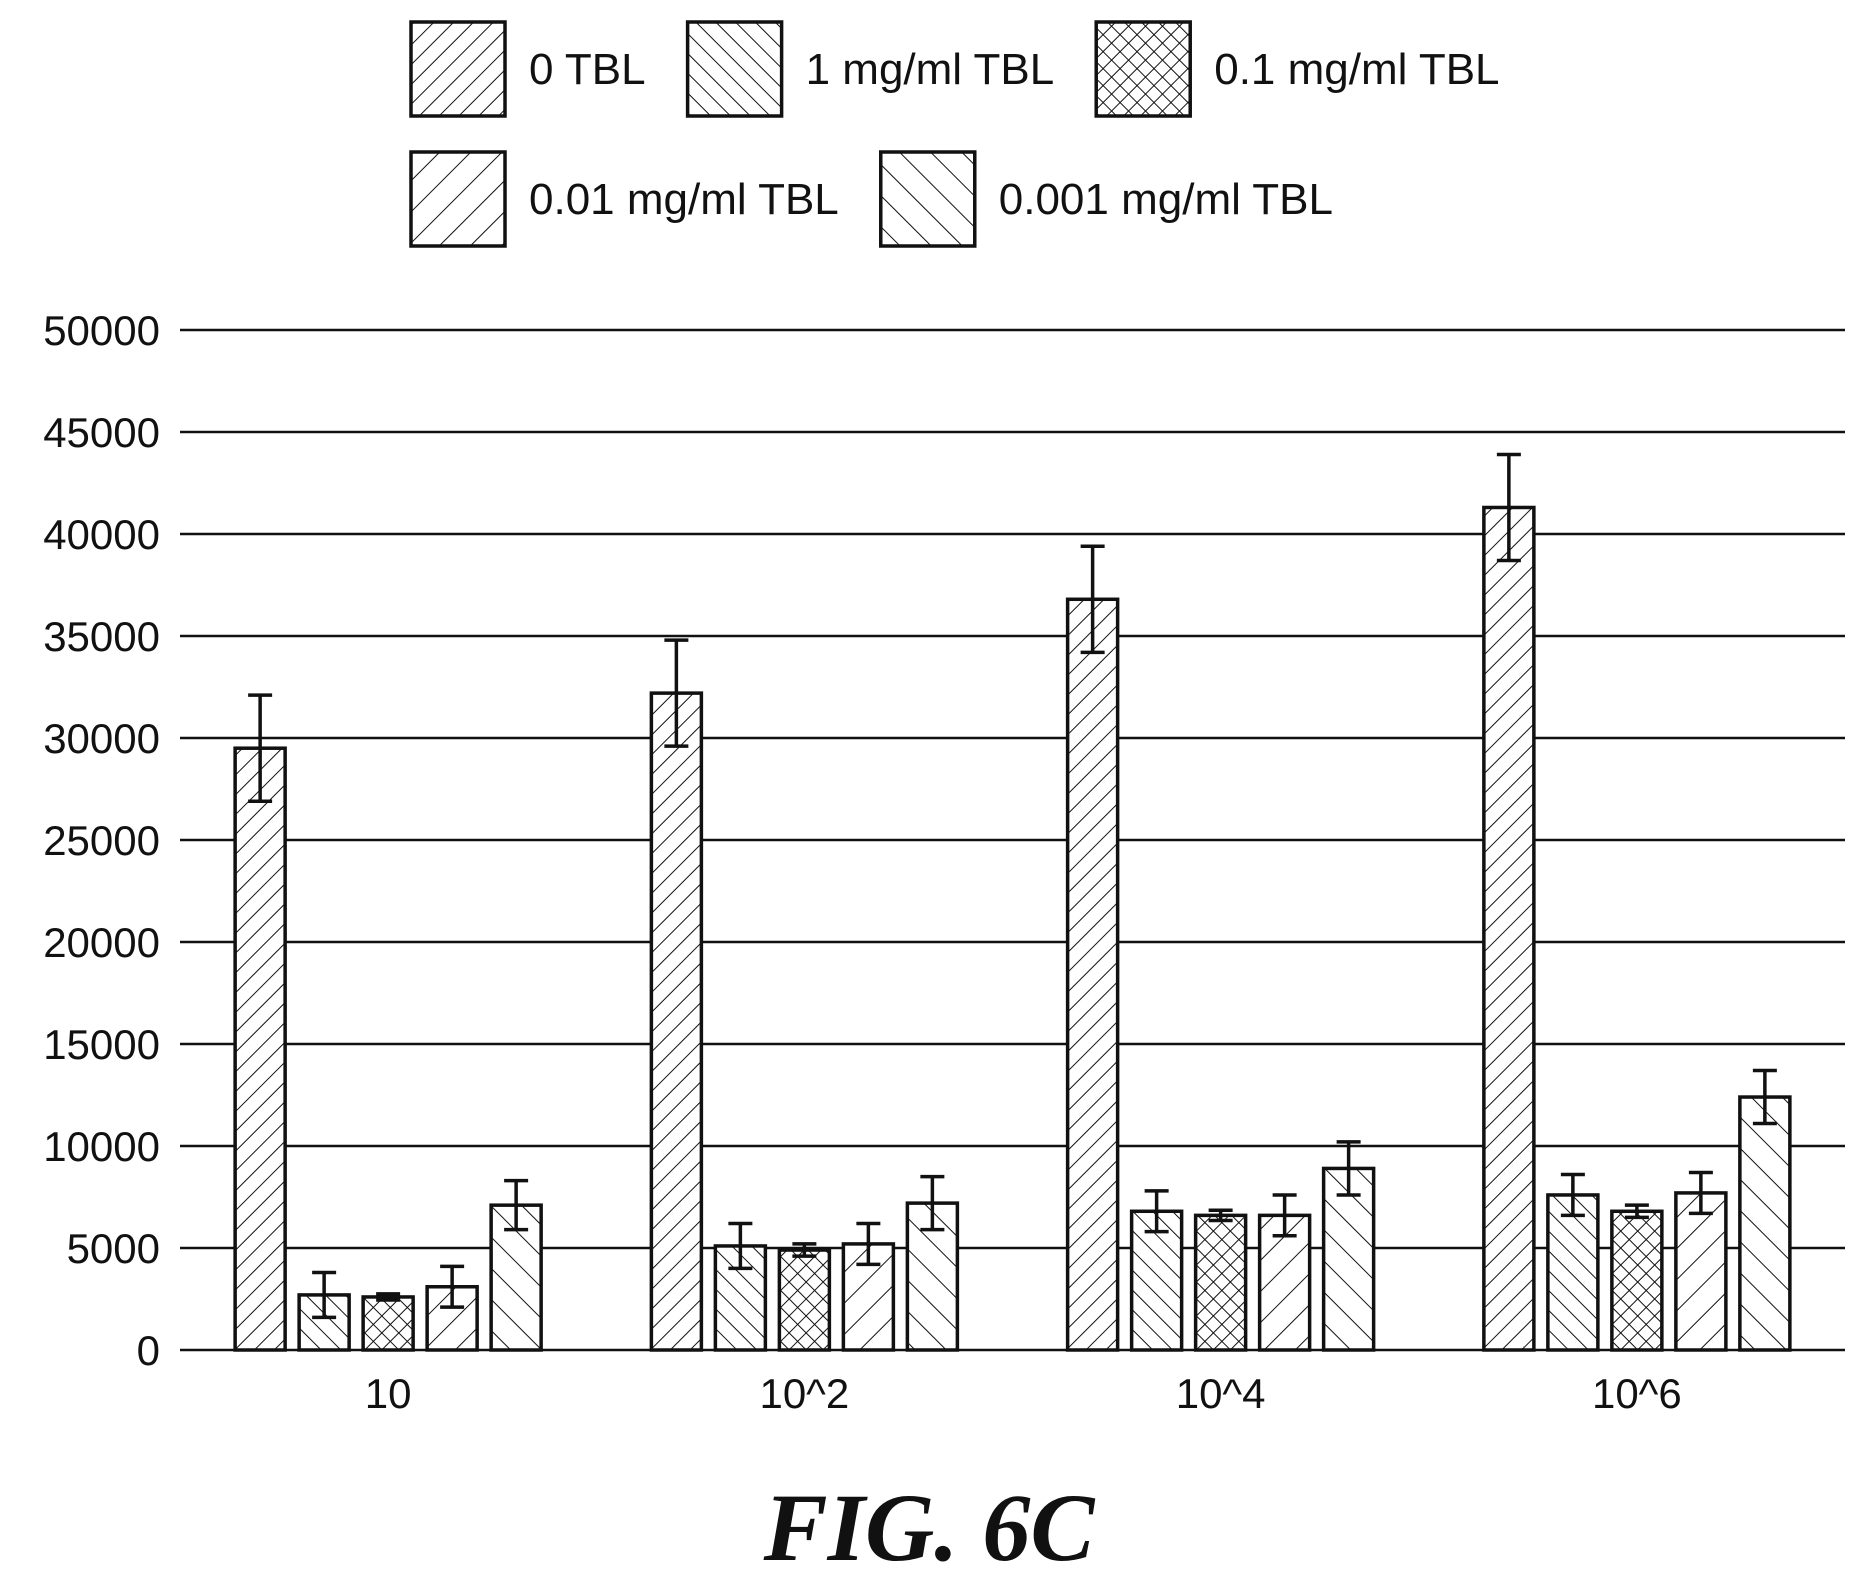  Describe the element at coordinates (1356, 69) in the screenshot. I see `legend-label: 0.1 mg/ml TBL` at that location.